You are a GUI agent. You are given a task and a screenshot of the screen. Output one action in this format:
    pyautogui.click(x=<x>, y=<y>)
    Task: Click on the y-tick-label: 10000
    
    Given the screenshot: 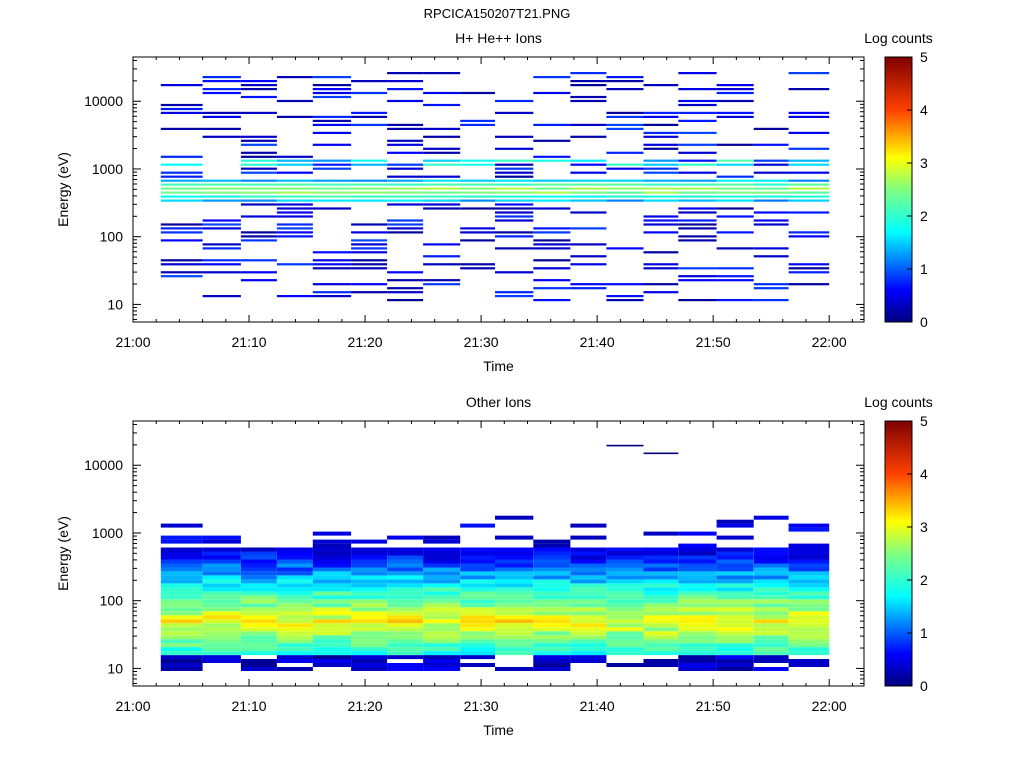 What is the action you would take?
    pyautogui.click(x=103, y=465)
    